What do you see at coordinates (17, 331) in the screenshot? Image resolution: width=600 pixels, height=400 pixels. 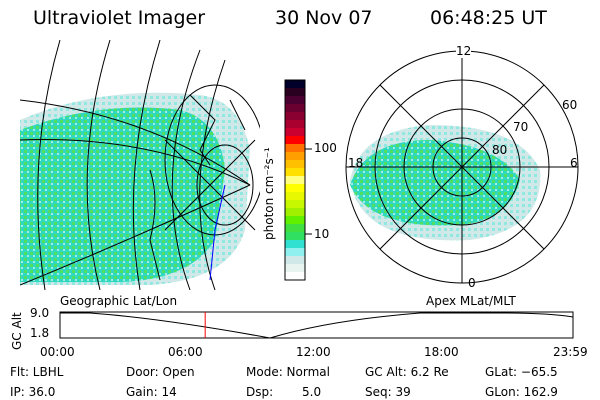 I see `timeline-ylabel: GC Alt` at bounding box center [17, 331].